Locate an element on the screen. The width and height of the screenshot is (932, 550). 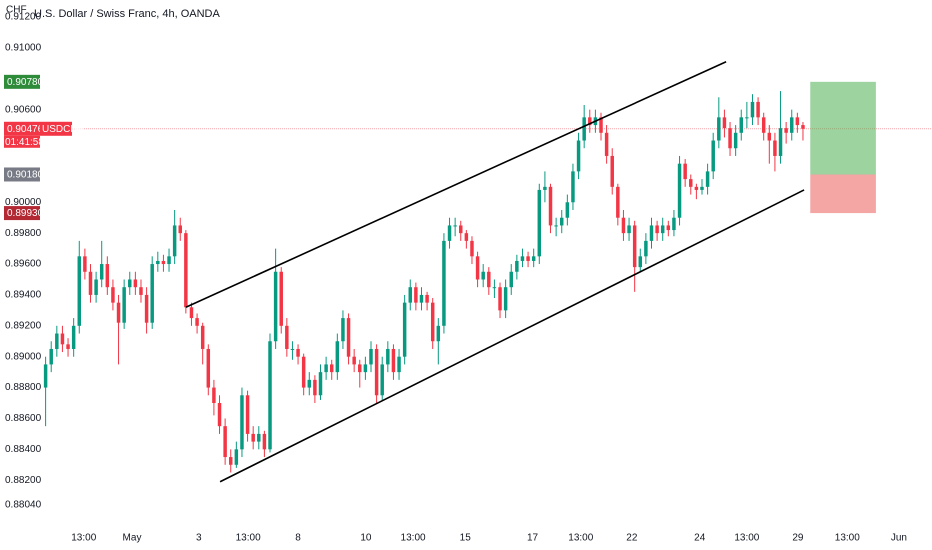
x-tick-label: 24 is located at coordinates (700, 538).